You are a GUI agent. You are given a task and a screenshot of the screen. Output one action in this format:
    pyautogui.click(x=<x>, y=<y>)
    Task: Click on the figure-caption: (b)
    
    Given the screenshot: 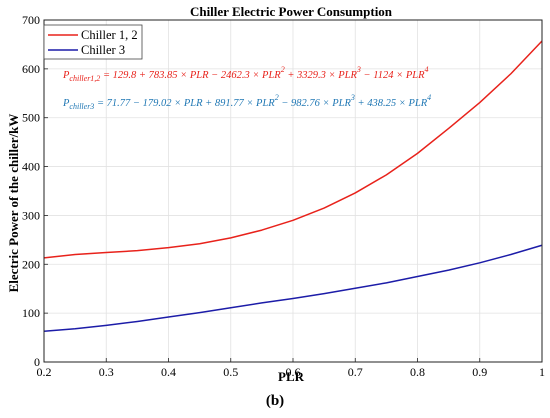 What is the action you would take?
    pyautogui.click(x=275, y=401)
    